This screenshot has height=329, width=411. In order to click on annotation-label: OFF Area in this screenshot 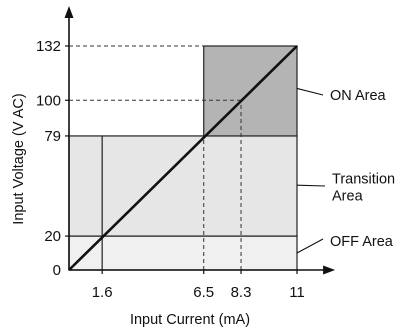, I will do `click(362, 242)`.